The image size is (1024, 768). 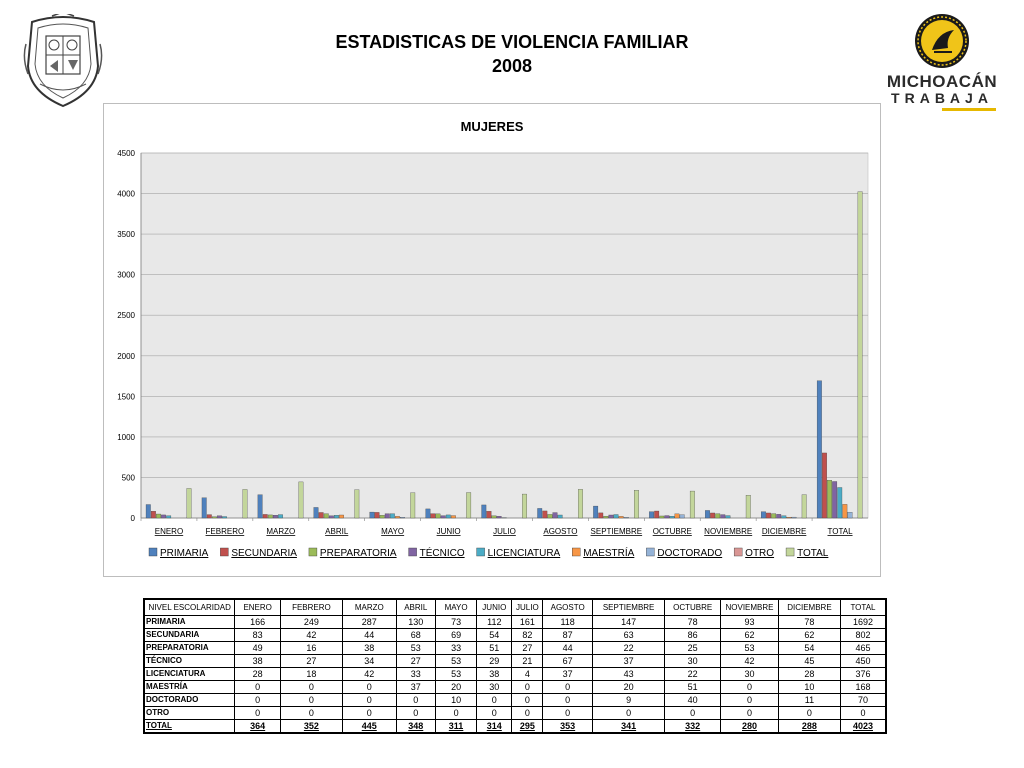 I want to click on bar-preparatoria-noviembre, so click(x=718, y=516).